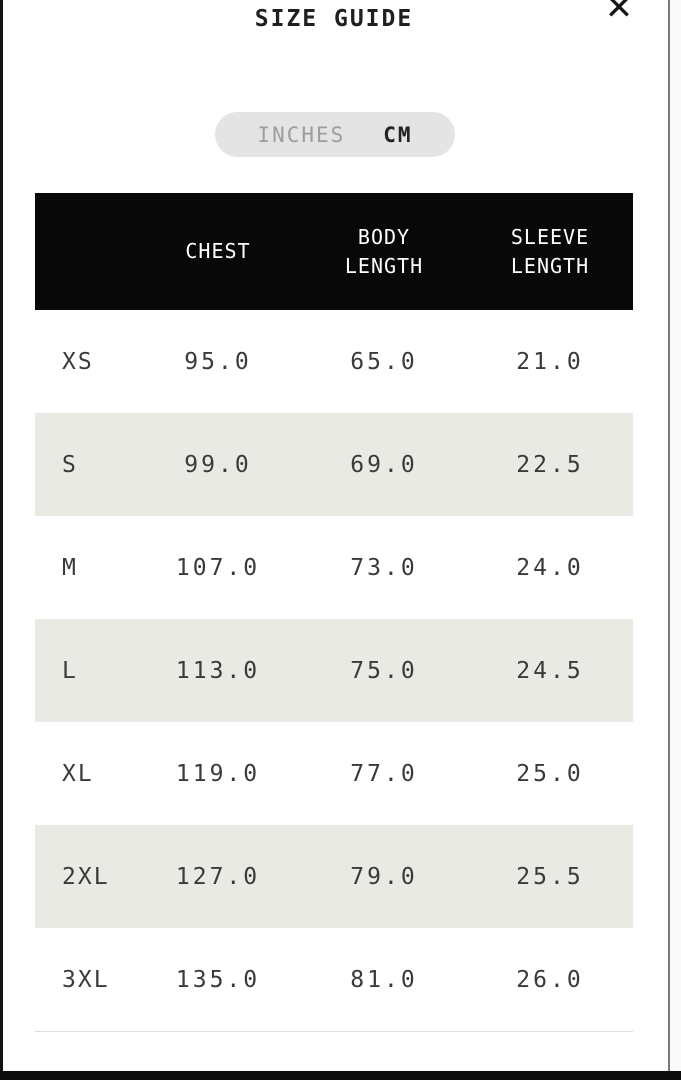 The image size is (681, 1080). What do you see at coordinates (384, 979) in the screenshot?
I see `body-length-value: 81.0` at bounding box center [384, 979].